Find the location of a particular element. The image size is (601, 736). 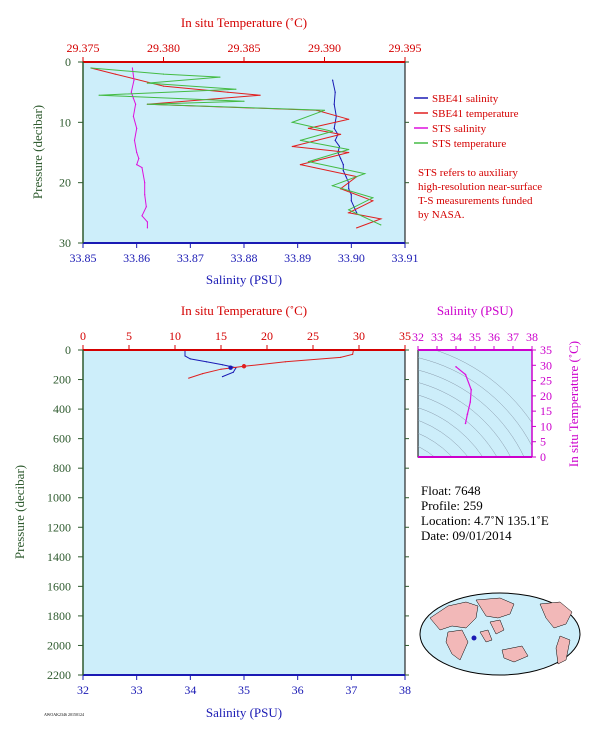

ts-salinity-axis-title: Salinity (PSU) is located at coordinates (475, 310).